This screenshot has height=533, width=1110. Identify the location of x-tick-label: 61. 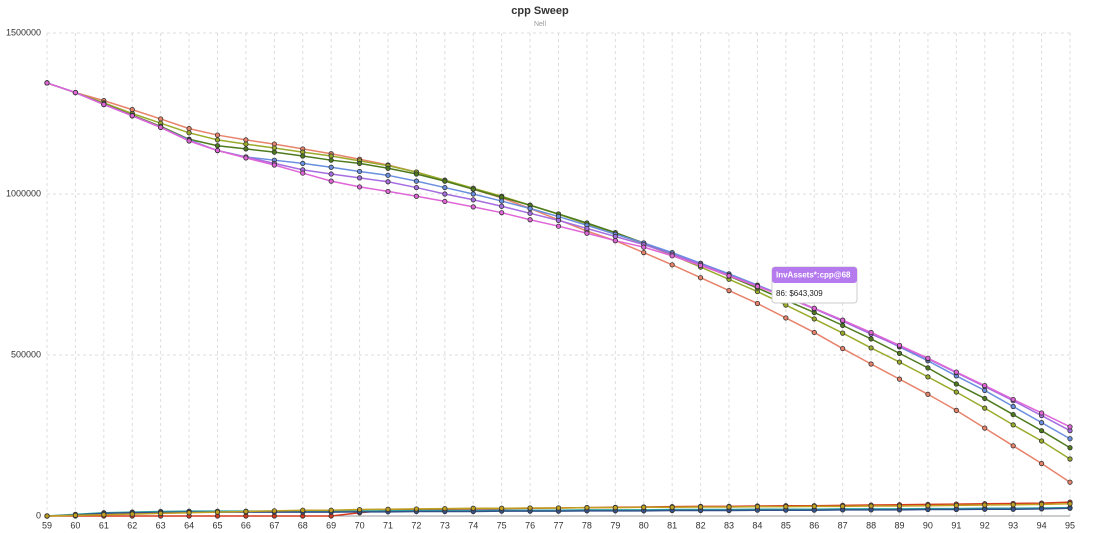
(104, 525).